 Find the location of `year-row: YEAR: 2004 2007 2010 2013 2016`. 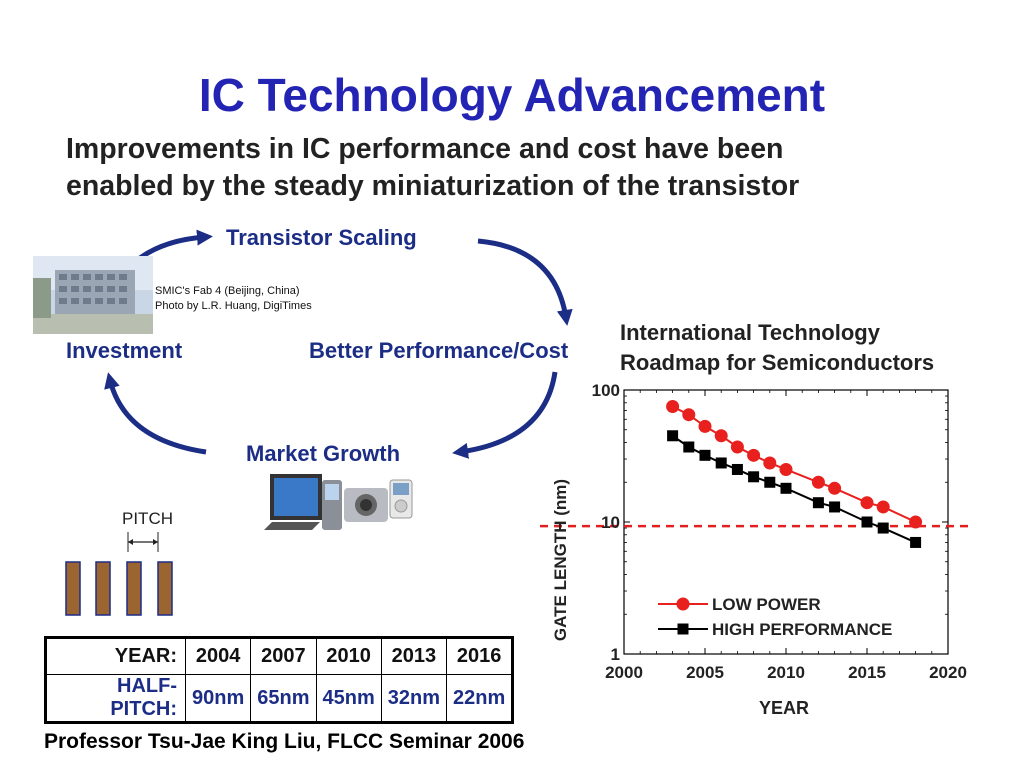

year-row: YEAR: 2004 2007 2010 2013 2016 is located at coordinates (279, 656).